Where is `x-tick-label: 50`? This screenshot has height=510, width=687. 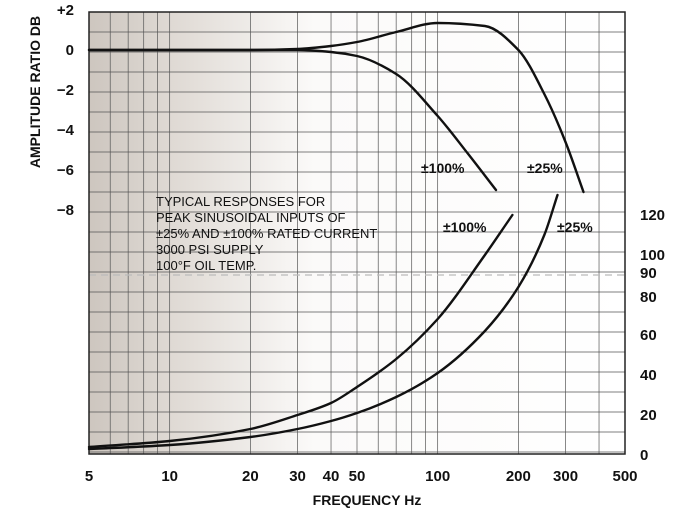
x-tick-label: 50 is located at coordinates (357, 476).